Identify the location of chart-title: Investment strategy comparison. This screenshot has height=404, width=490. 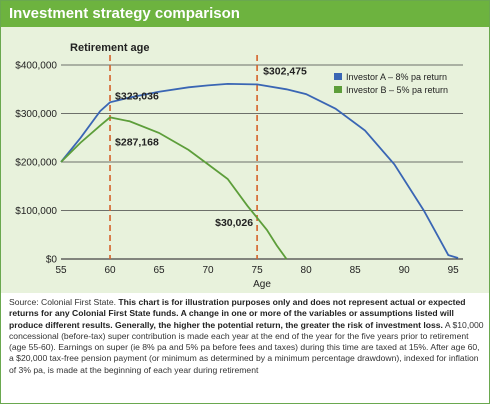
(245, 14).